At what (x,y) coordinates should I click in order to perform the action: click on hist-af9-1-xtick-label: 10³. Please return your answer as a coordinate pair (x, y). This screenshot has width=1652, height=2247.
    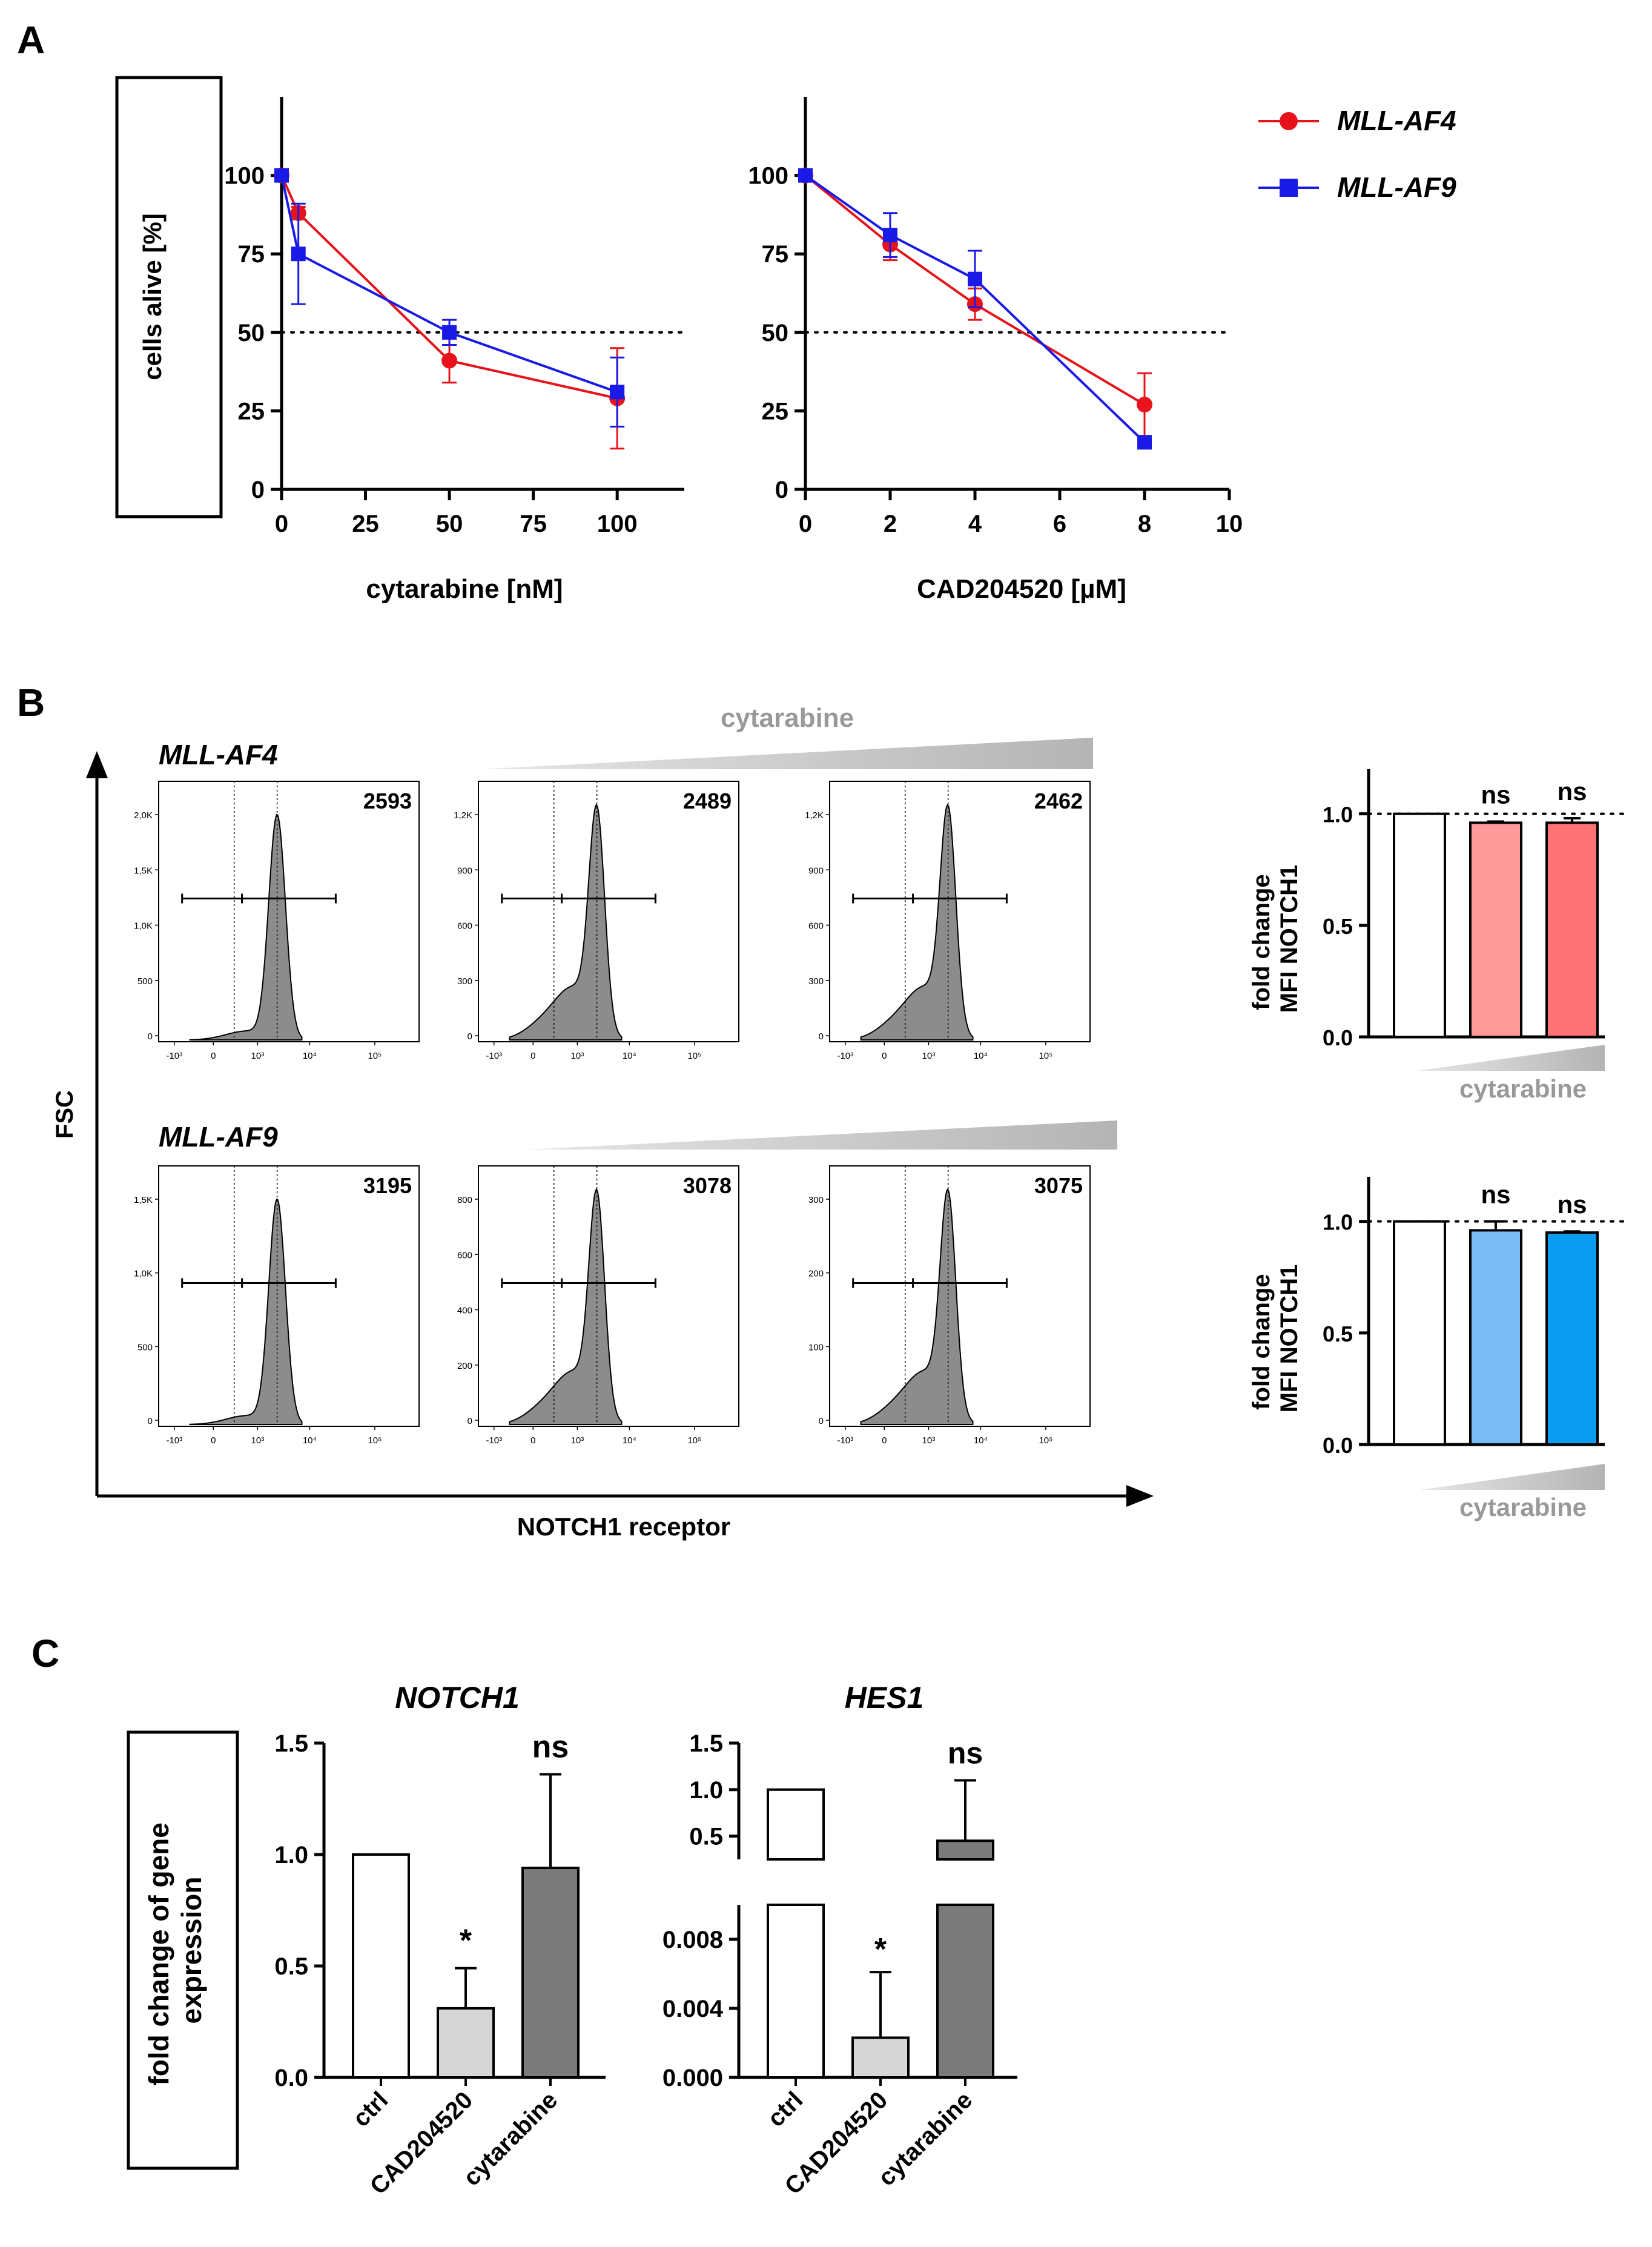
    Looking at the image, I should click on (258, 1440).